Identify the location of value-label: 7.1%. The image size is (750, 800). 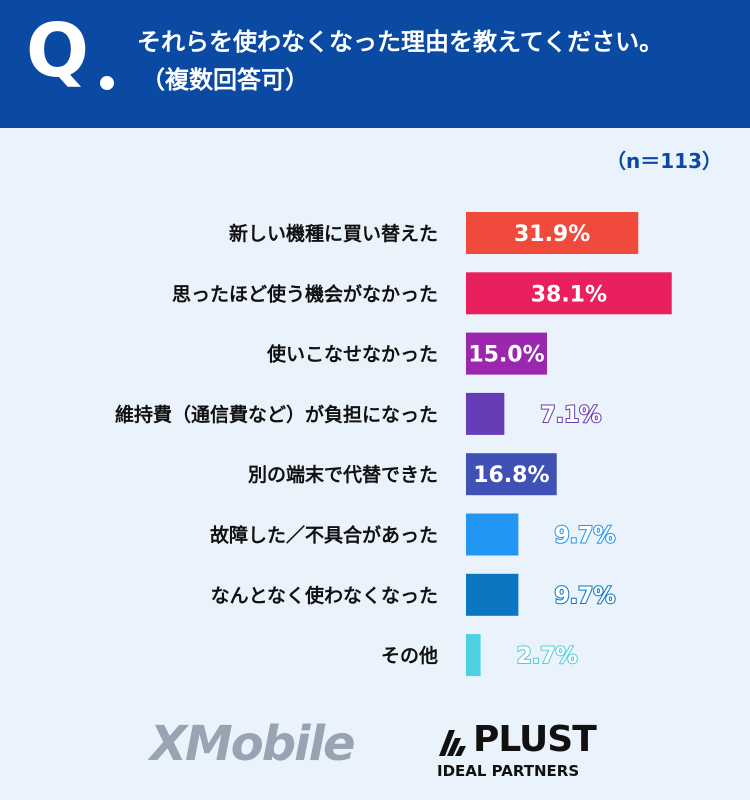
(570, 415).